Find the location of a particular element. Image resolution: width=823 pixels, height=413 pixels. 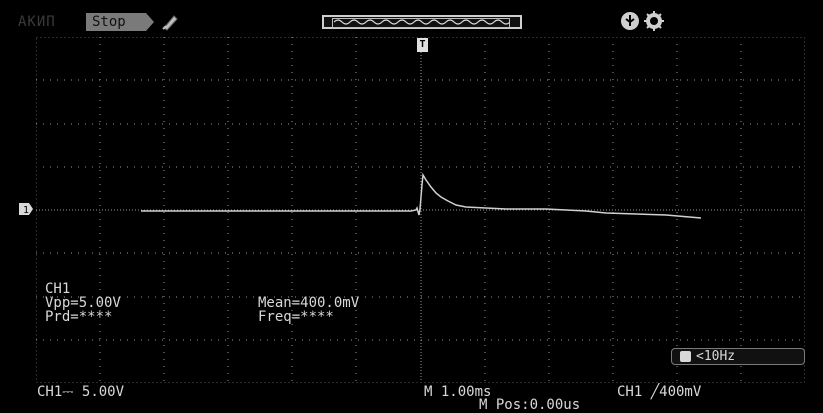

frequency-counter: <10Hz is located at coordinates (738, 356).